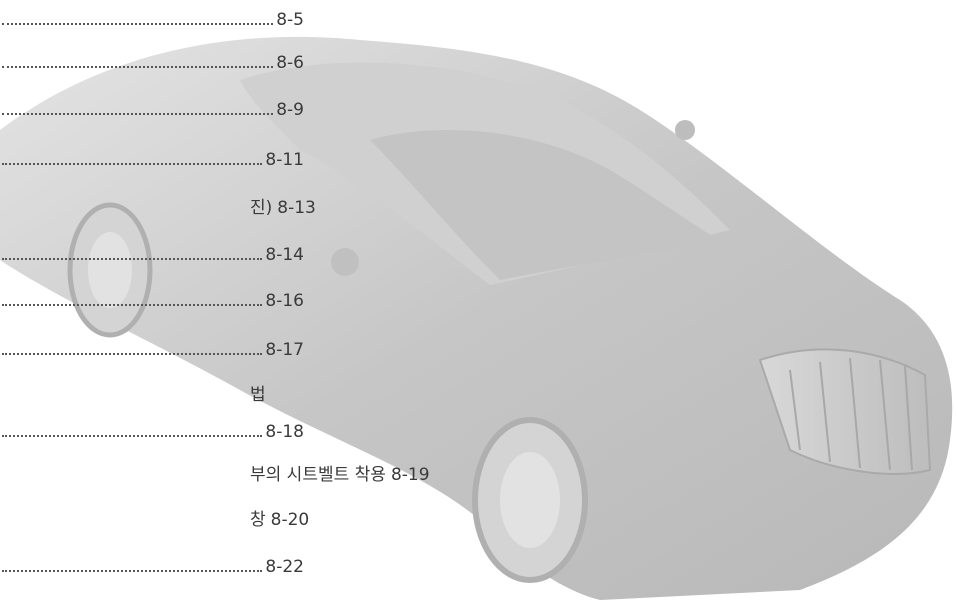 The image size is (958, 602). Describe the element at coordinates (215, 473) in the screenshot. I see `toc-entry: 부의 시트벨트 착용 8-19` at that location.